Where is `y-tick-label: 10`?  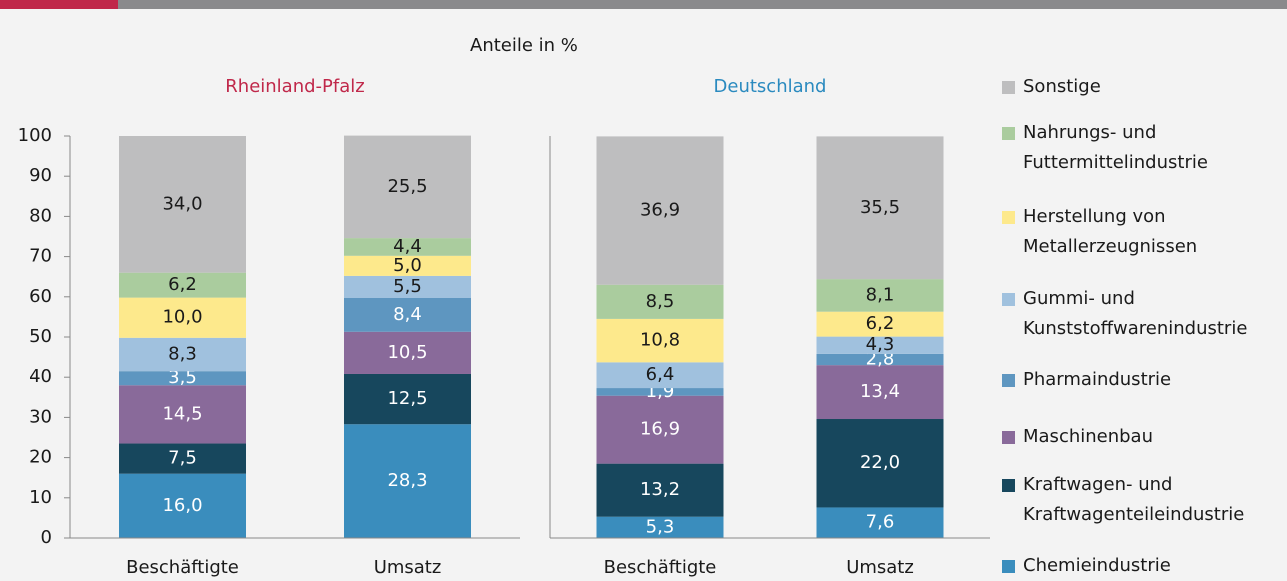 y-tick-label: 10 is located at coordinates (40, 497).